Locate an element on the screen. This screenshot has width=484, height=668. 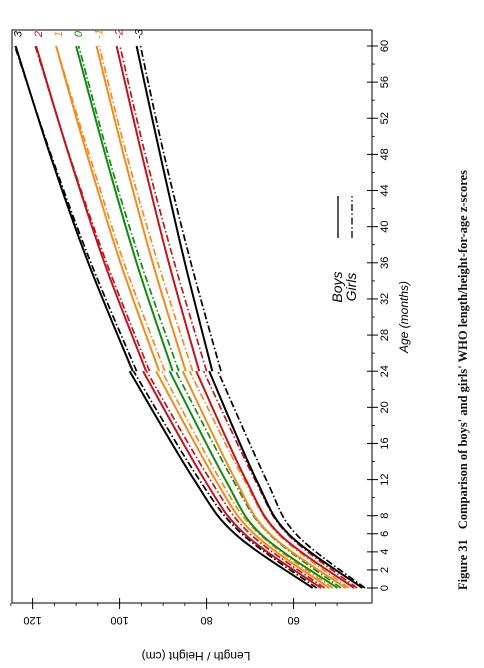
x-tick-label: 16 is located at coordinates (385, 443).